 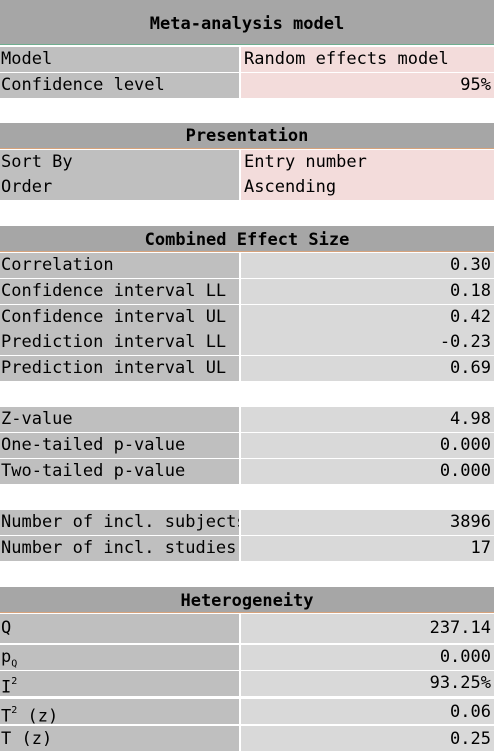 I want to click on table-row: T2 (z) 0.06, so click(x=247, y=711).